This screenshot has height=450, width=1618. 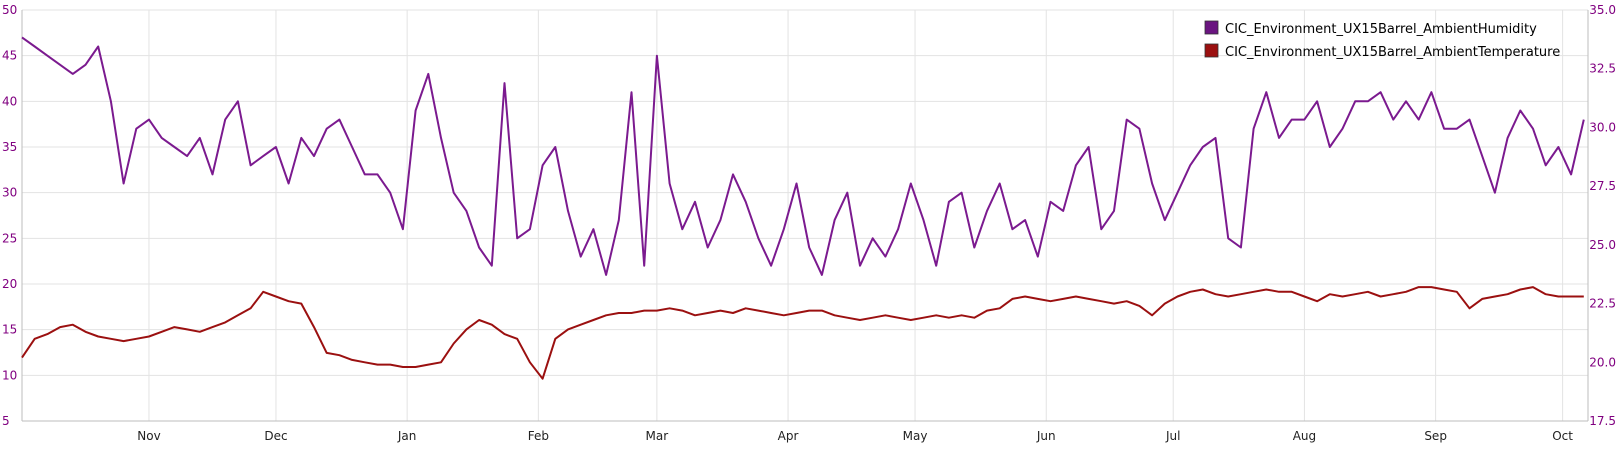 I want to click on x-tick-label: Feb, so click(x=538, y=436).